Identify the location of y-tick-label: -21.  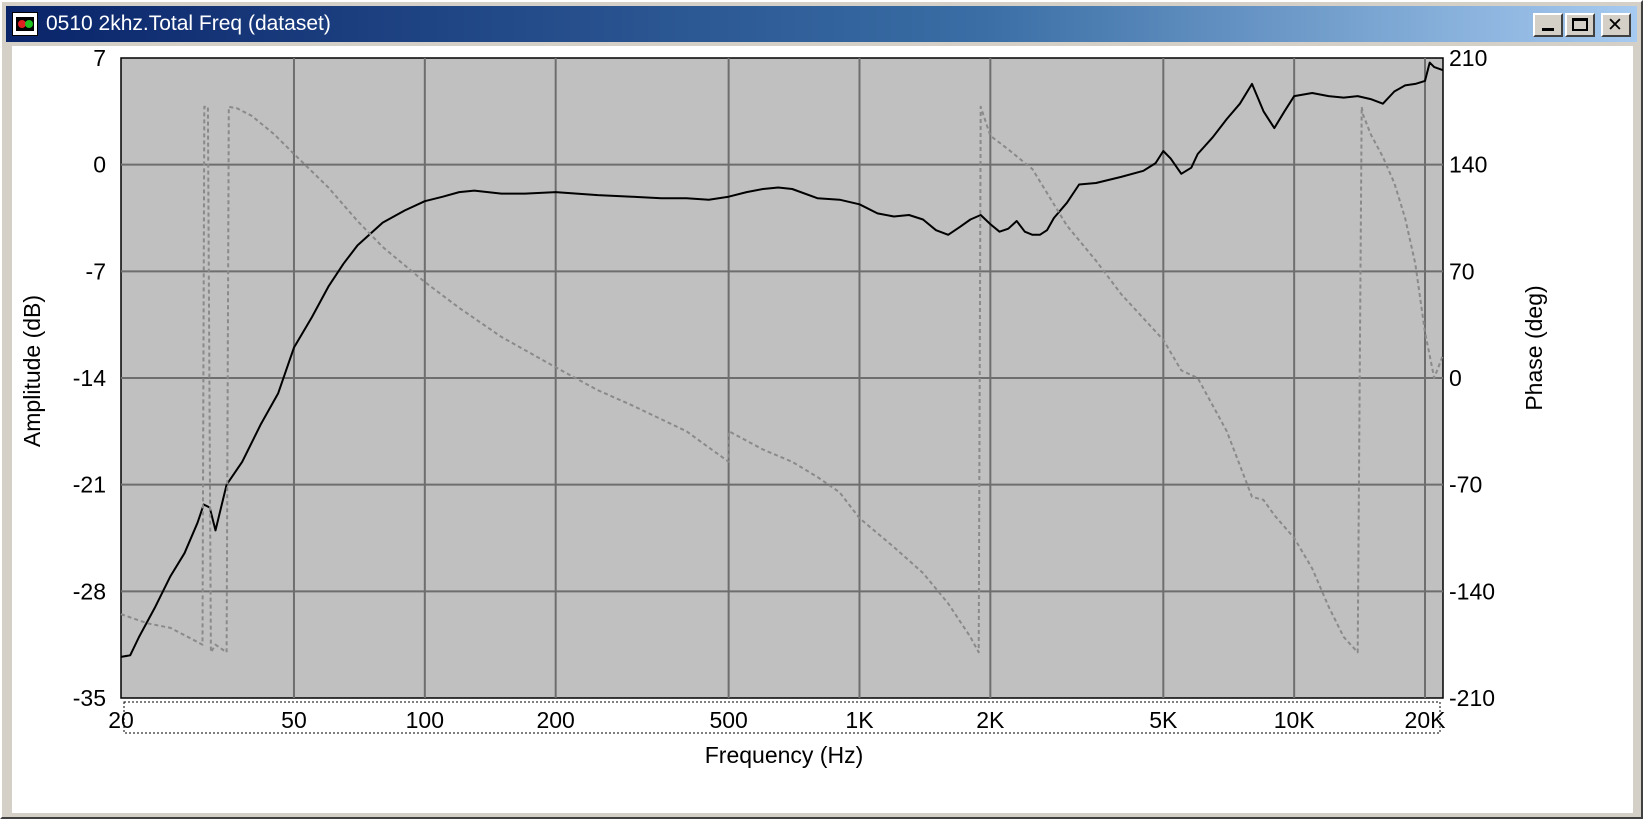
(89, 485).